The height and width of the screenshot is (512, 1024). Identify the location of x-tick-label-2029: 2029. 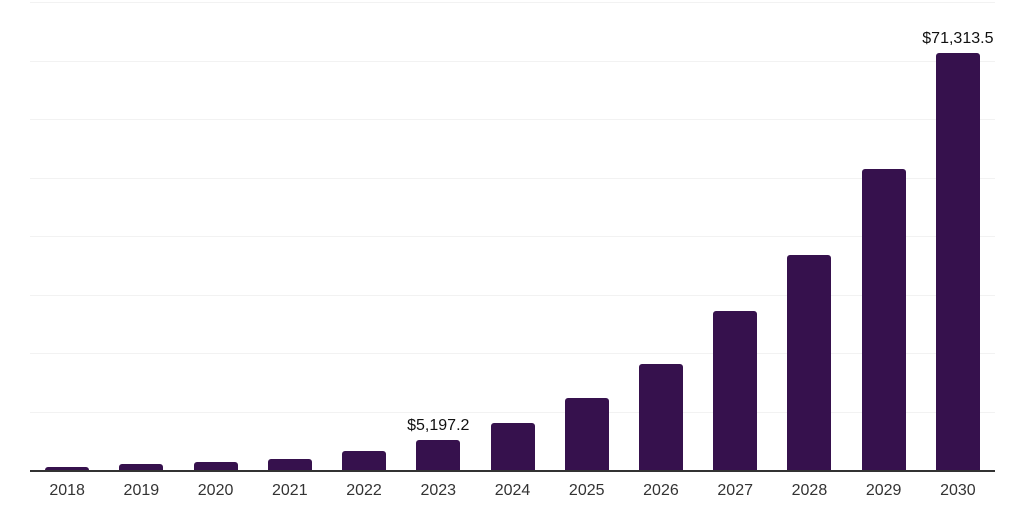
(883, 490).